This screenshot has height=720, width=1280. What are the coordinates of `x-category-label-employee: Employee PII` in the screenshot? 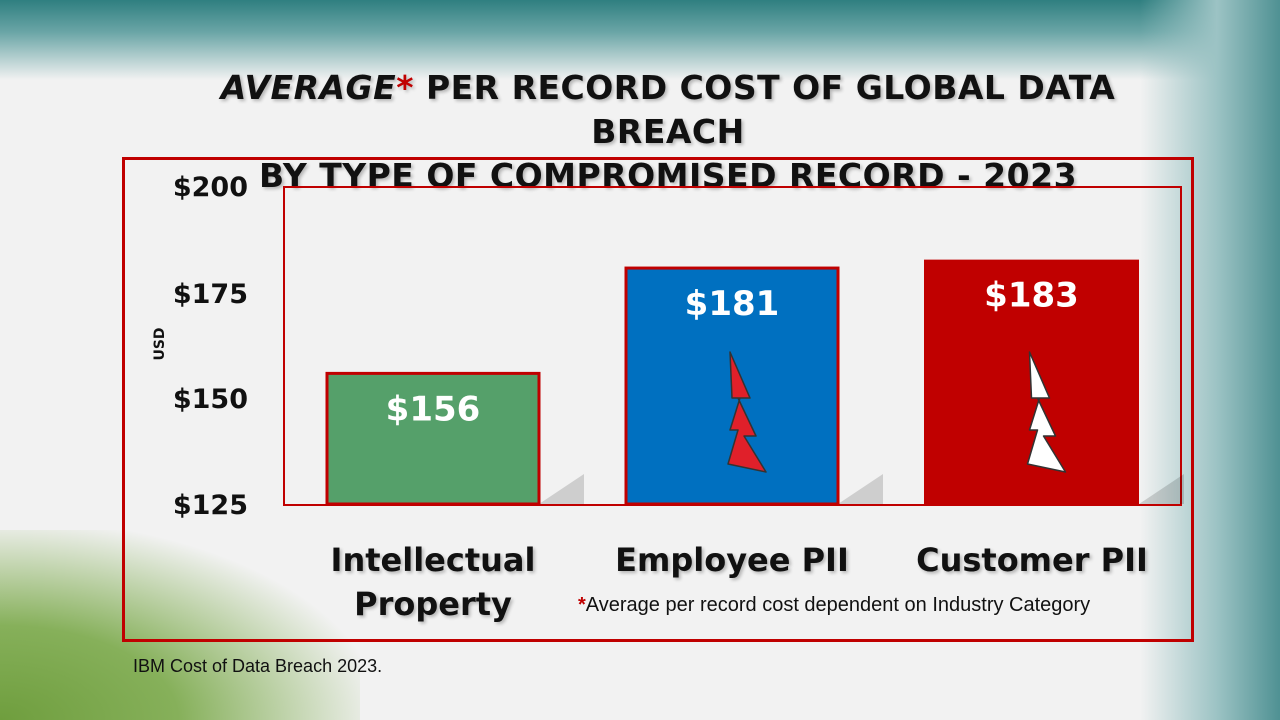 It's located at (732, 560).